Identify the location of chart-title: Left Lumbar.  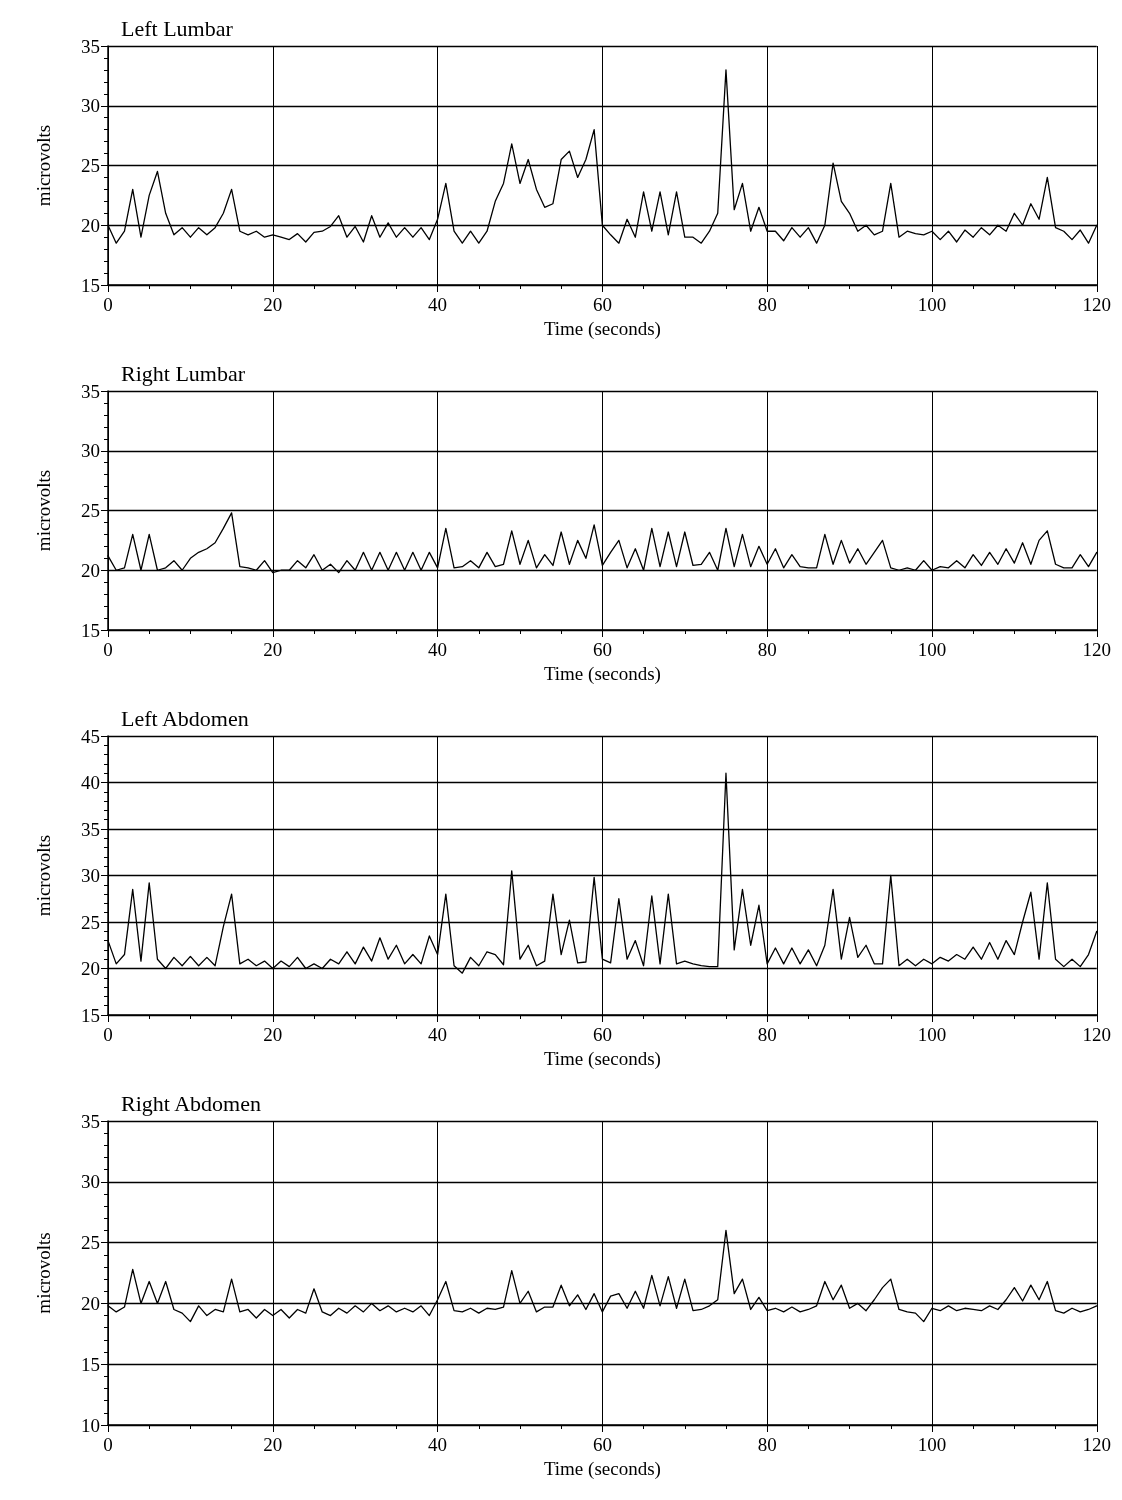
(177, 28).